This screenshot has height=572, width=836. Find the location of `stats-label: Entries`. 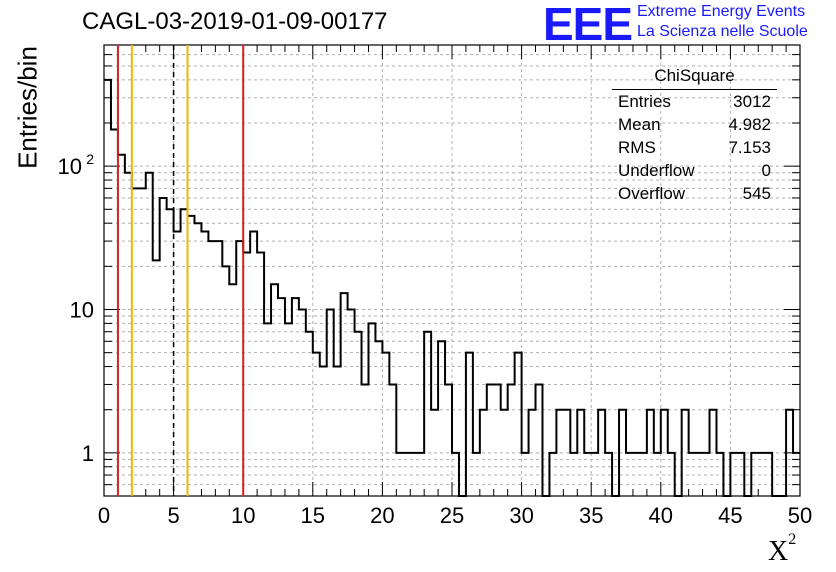

stats-label: Entries is located at coordinates (644, 101).